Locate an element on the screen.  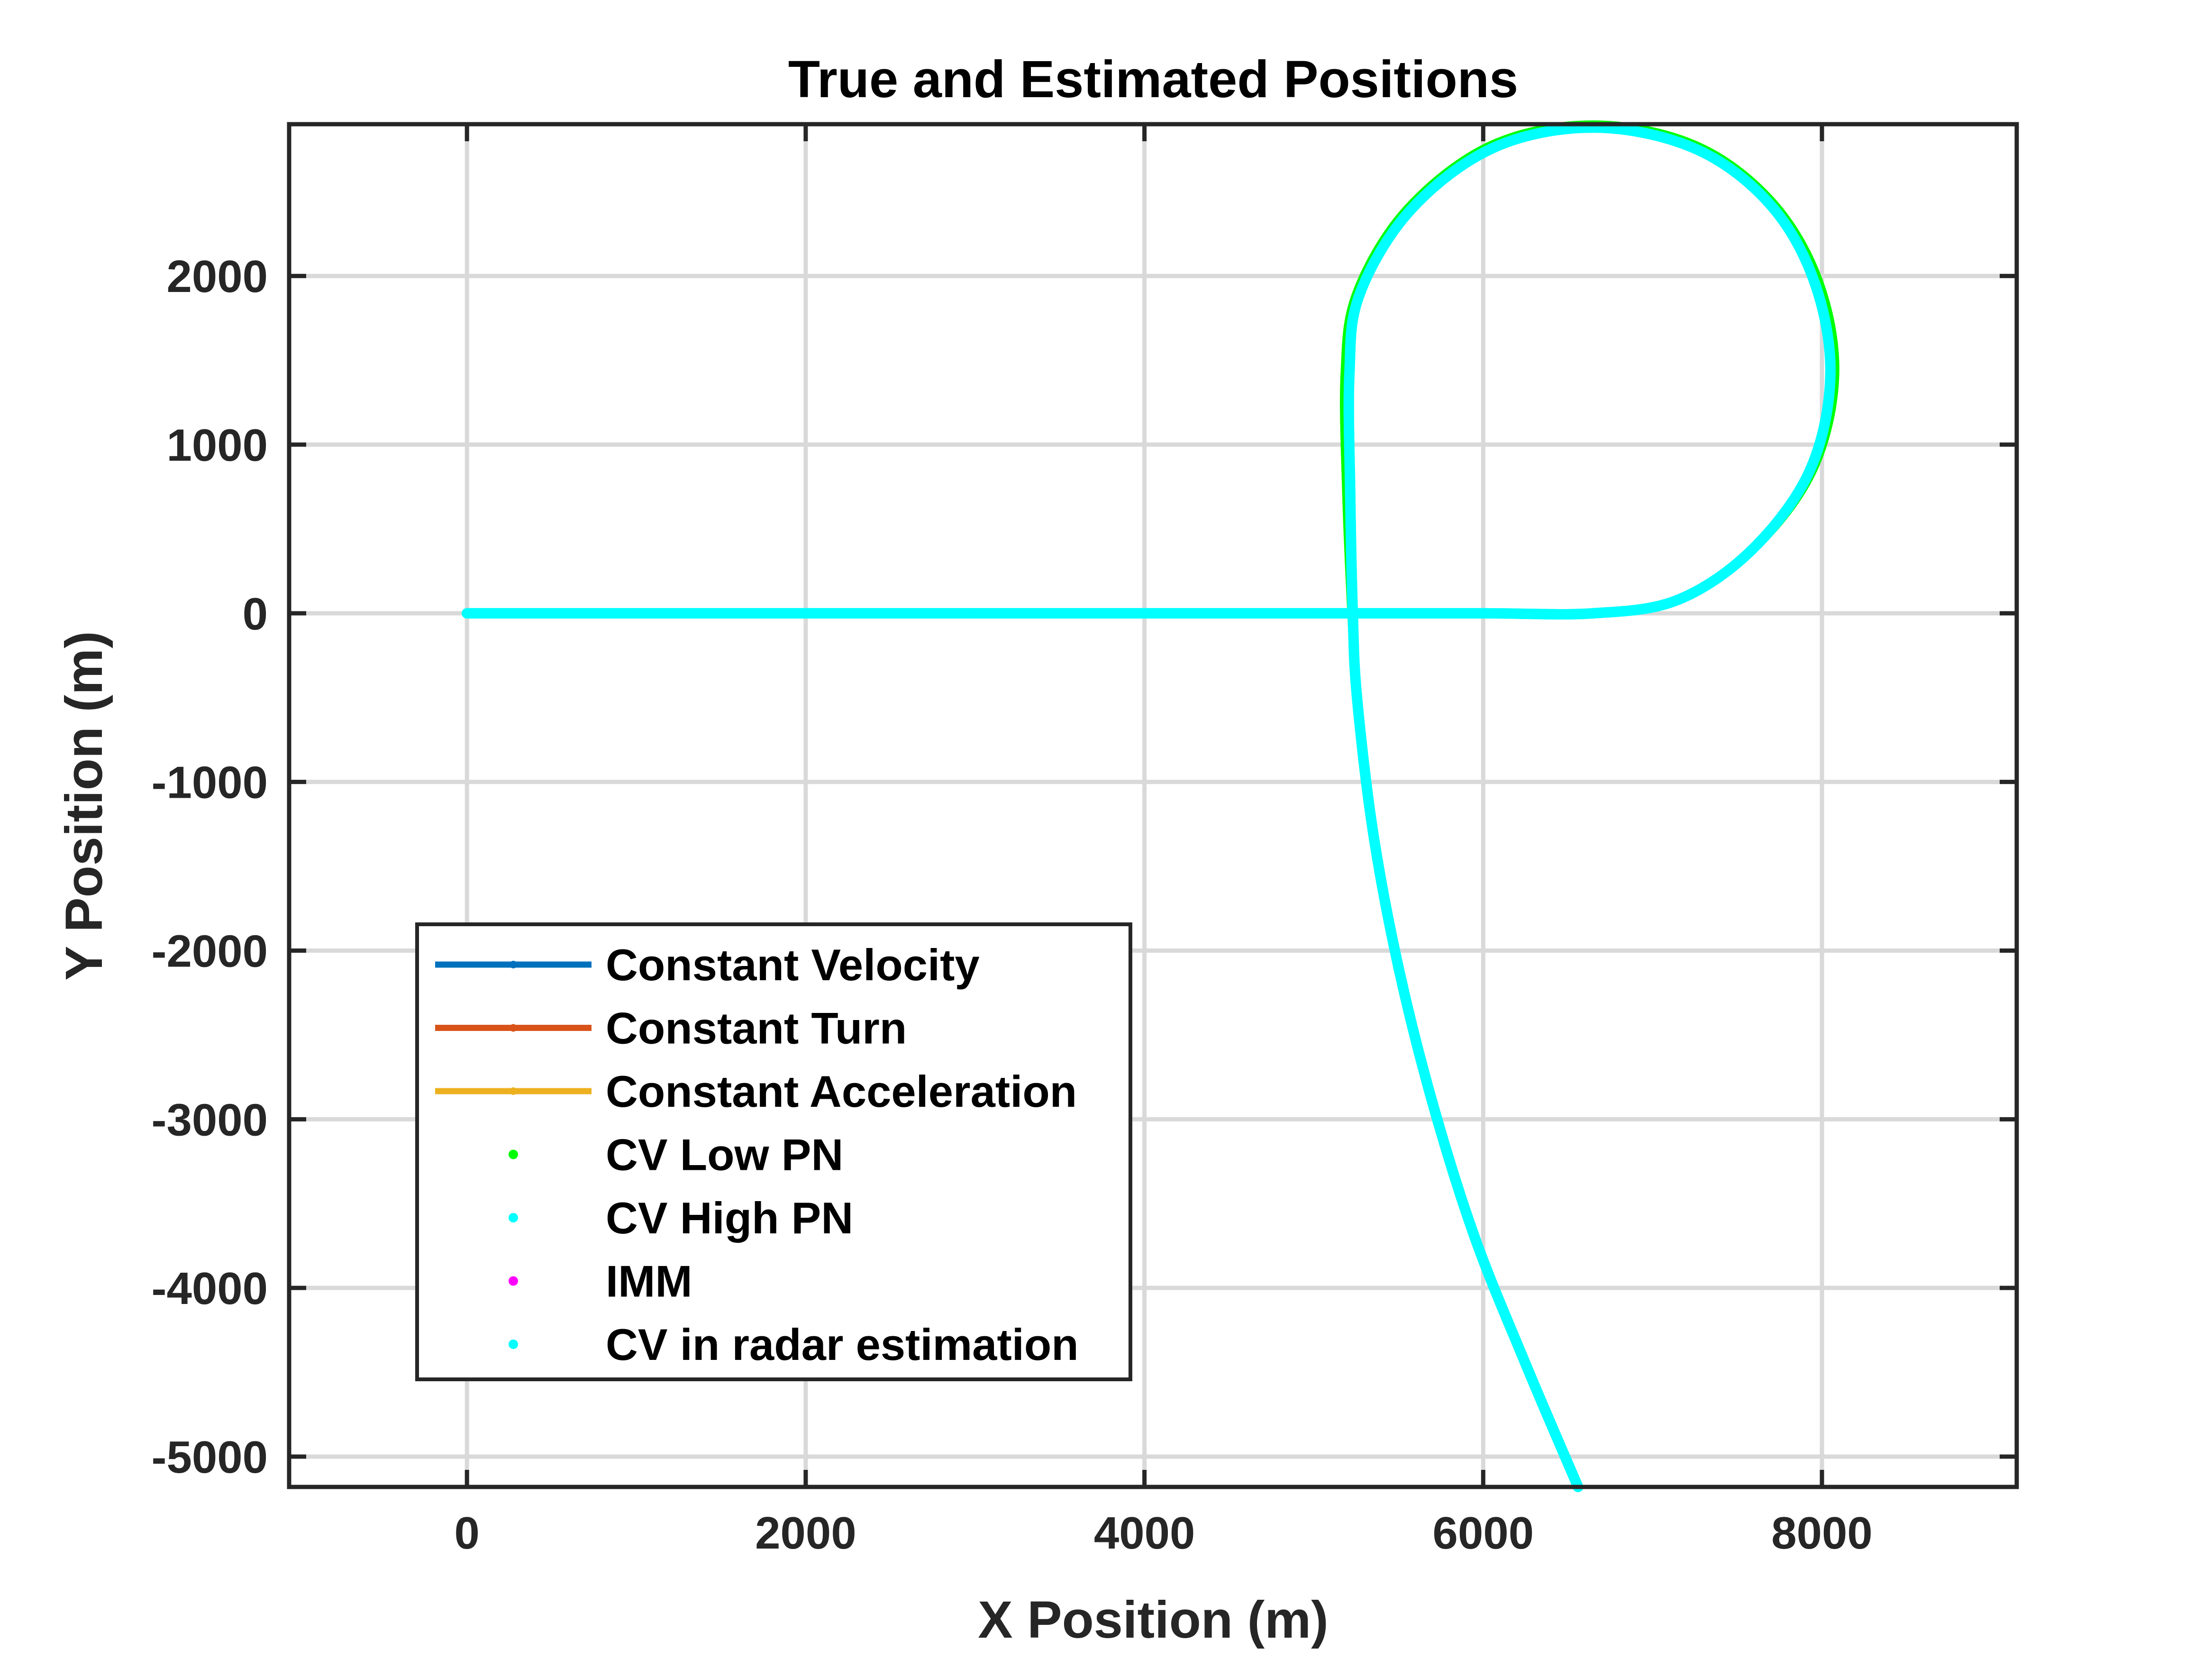
legend-item: Constant Acceleration is located at coordinates (756, 1091).